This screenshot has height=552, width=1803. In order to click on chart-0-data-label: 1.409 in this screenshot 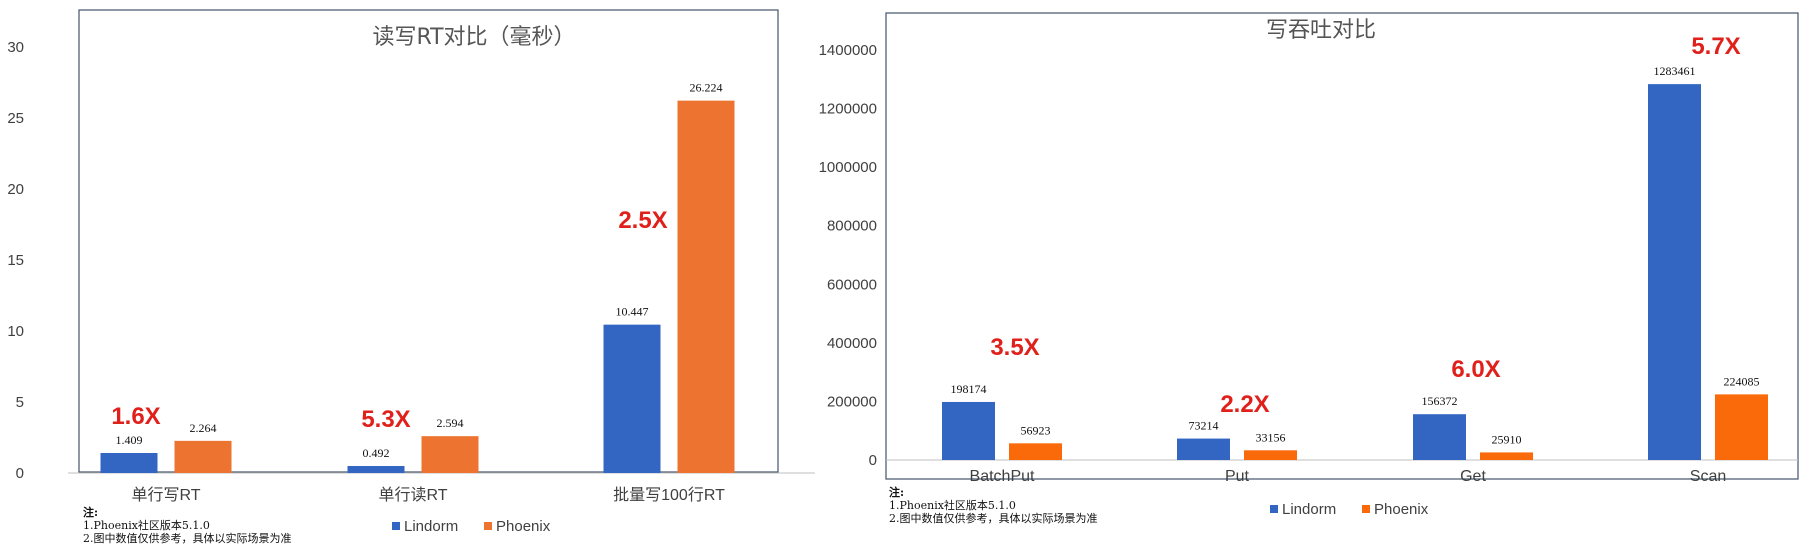, I will do `click(129, 440)`.